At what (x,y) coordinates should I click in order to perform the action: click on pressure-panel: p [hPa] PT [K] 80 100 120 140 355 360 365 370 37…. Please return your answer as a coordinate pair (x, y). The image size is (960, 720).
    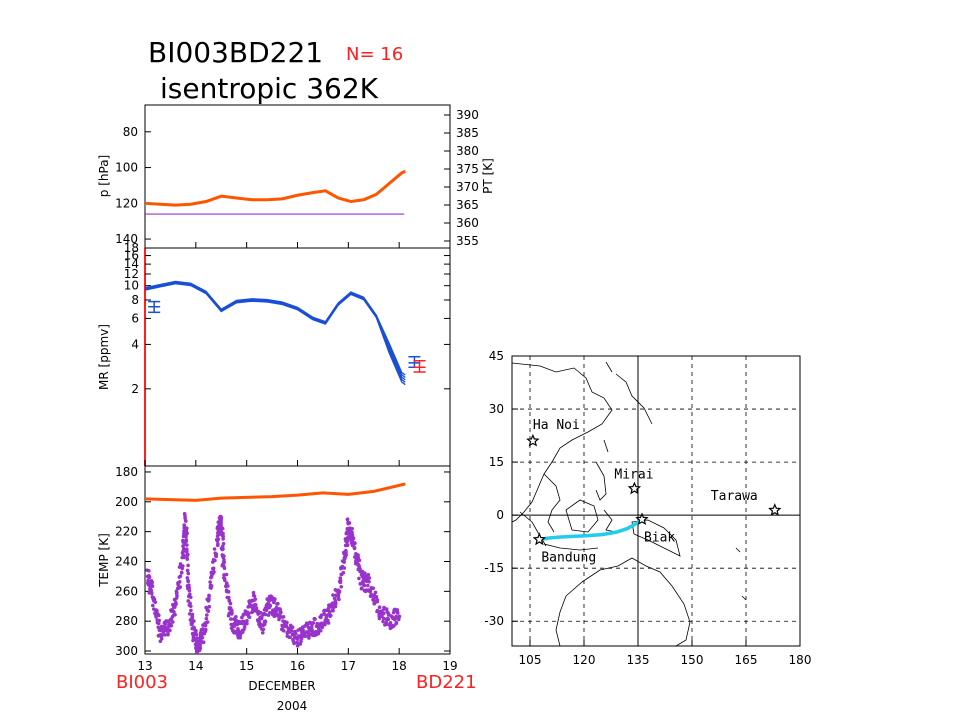
    Looking at the image, I should click on (296, 176).